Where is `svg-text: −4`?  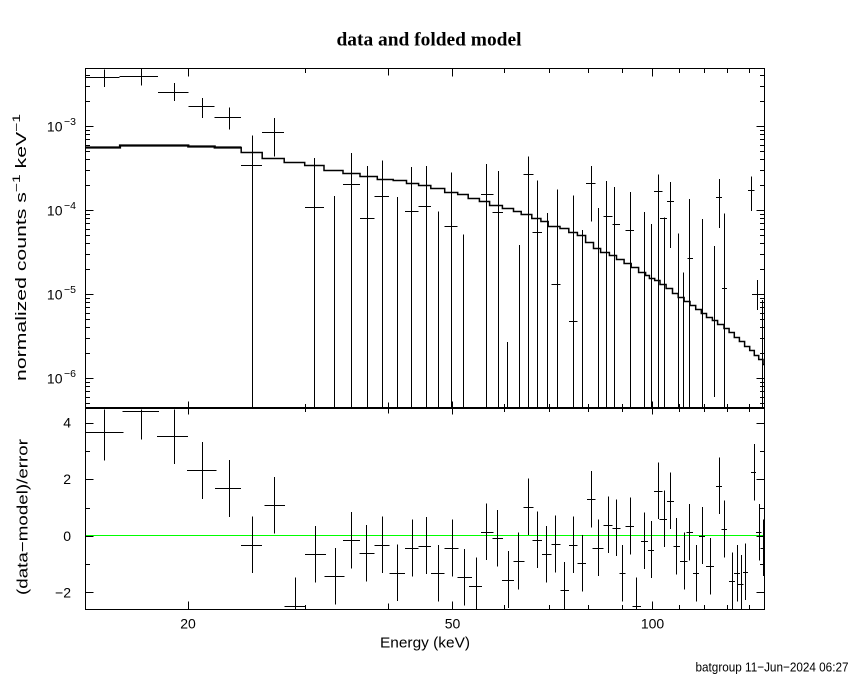 svg-text: −4 is located at coordinates (70, 206).